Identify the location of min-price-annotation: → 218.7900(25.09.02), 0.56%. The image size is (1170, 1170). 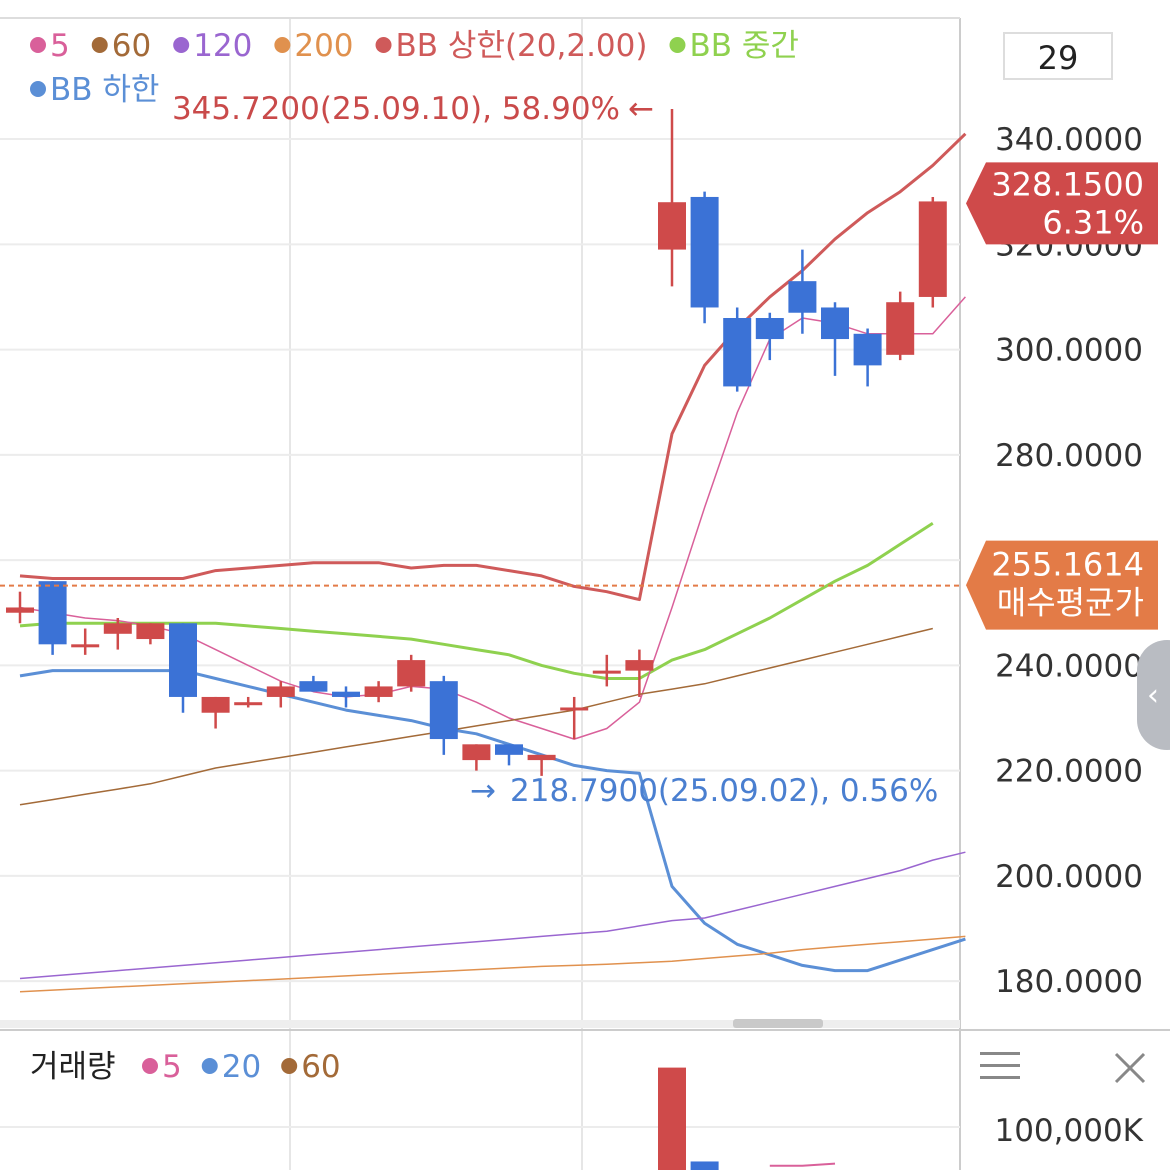
(704, 791).